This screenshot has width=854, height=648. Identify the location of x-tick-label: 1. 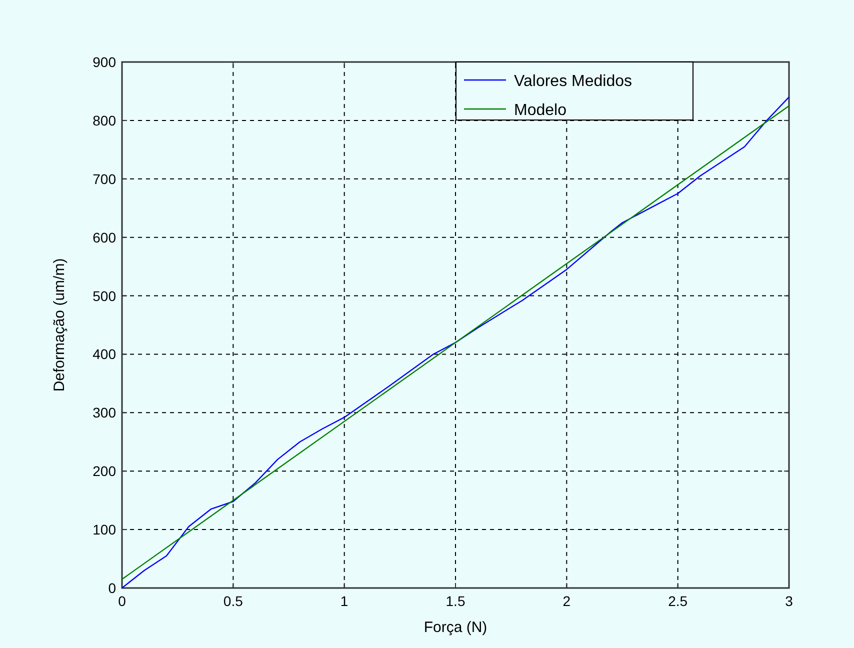
(344, 601).